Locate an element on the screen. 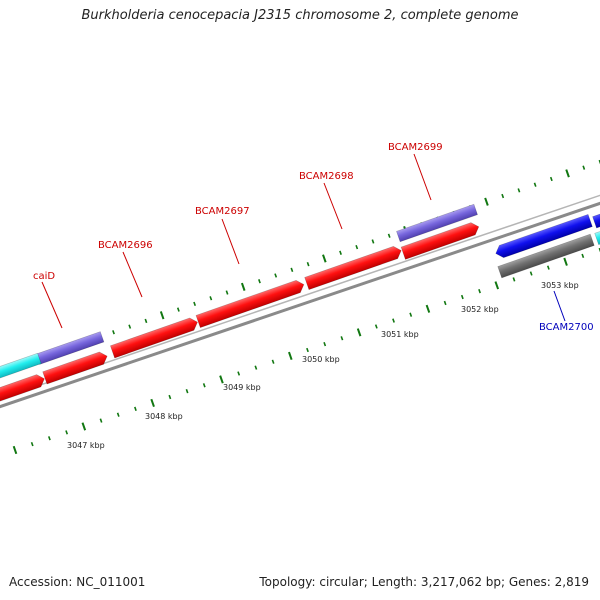  kbp-label: 3049 kbp is located at coordinates (242, 387).